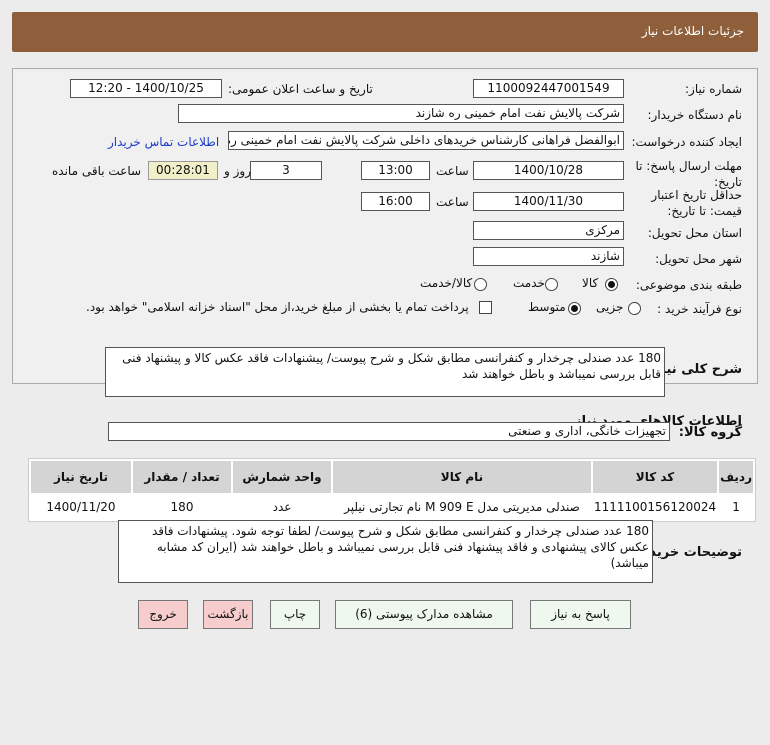 Image resolution: width=770 pixels, height=745 pixels. I want to click on need-number-label: شماره نیاز:, so click(713, 89).